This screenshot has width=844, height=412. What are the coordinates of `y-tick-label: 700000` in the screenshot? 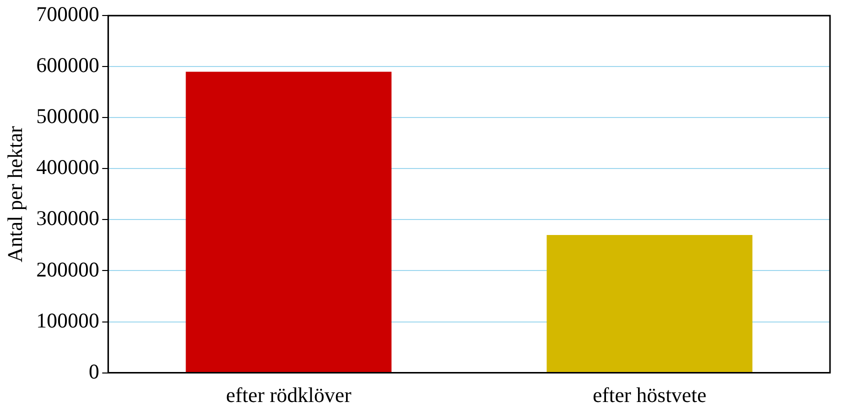 It's located at (68, 14).